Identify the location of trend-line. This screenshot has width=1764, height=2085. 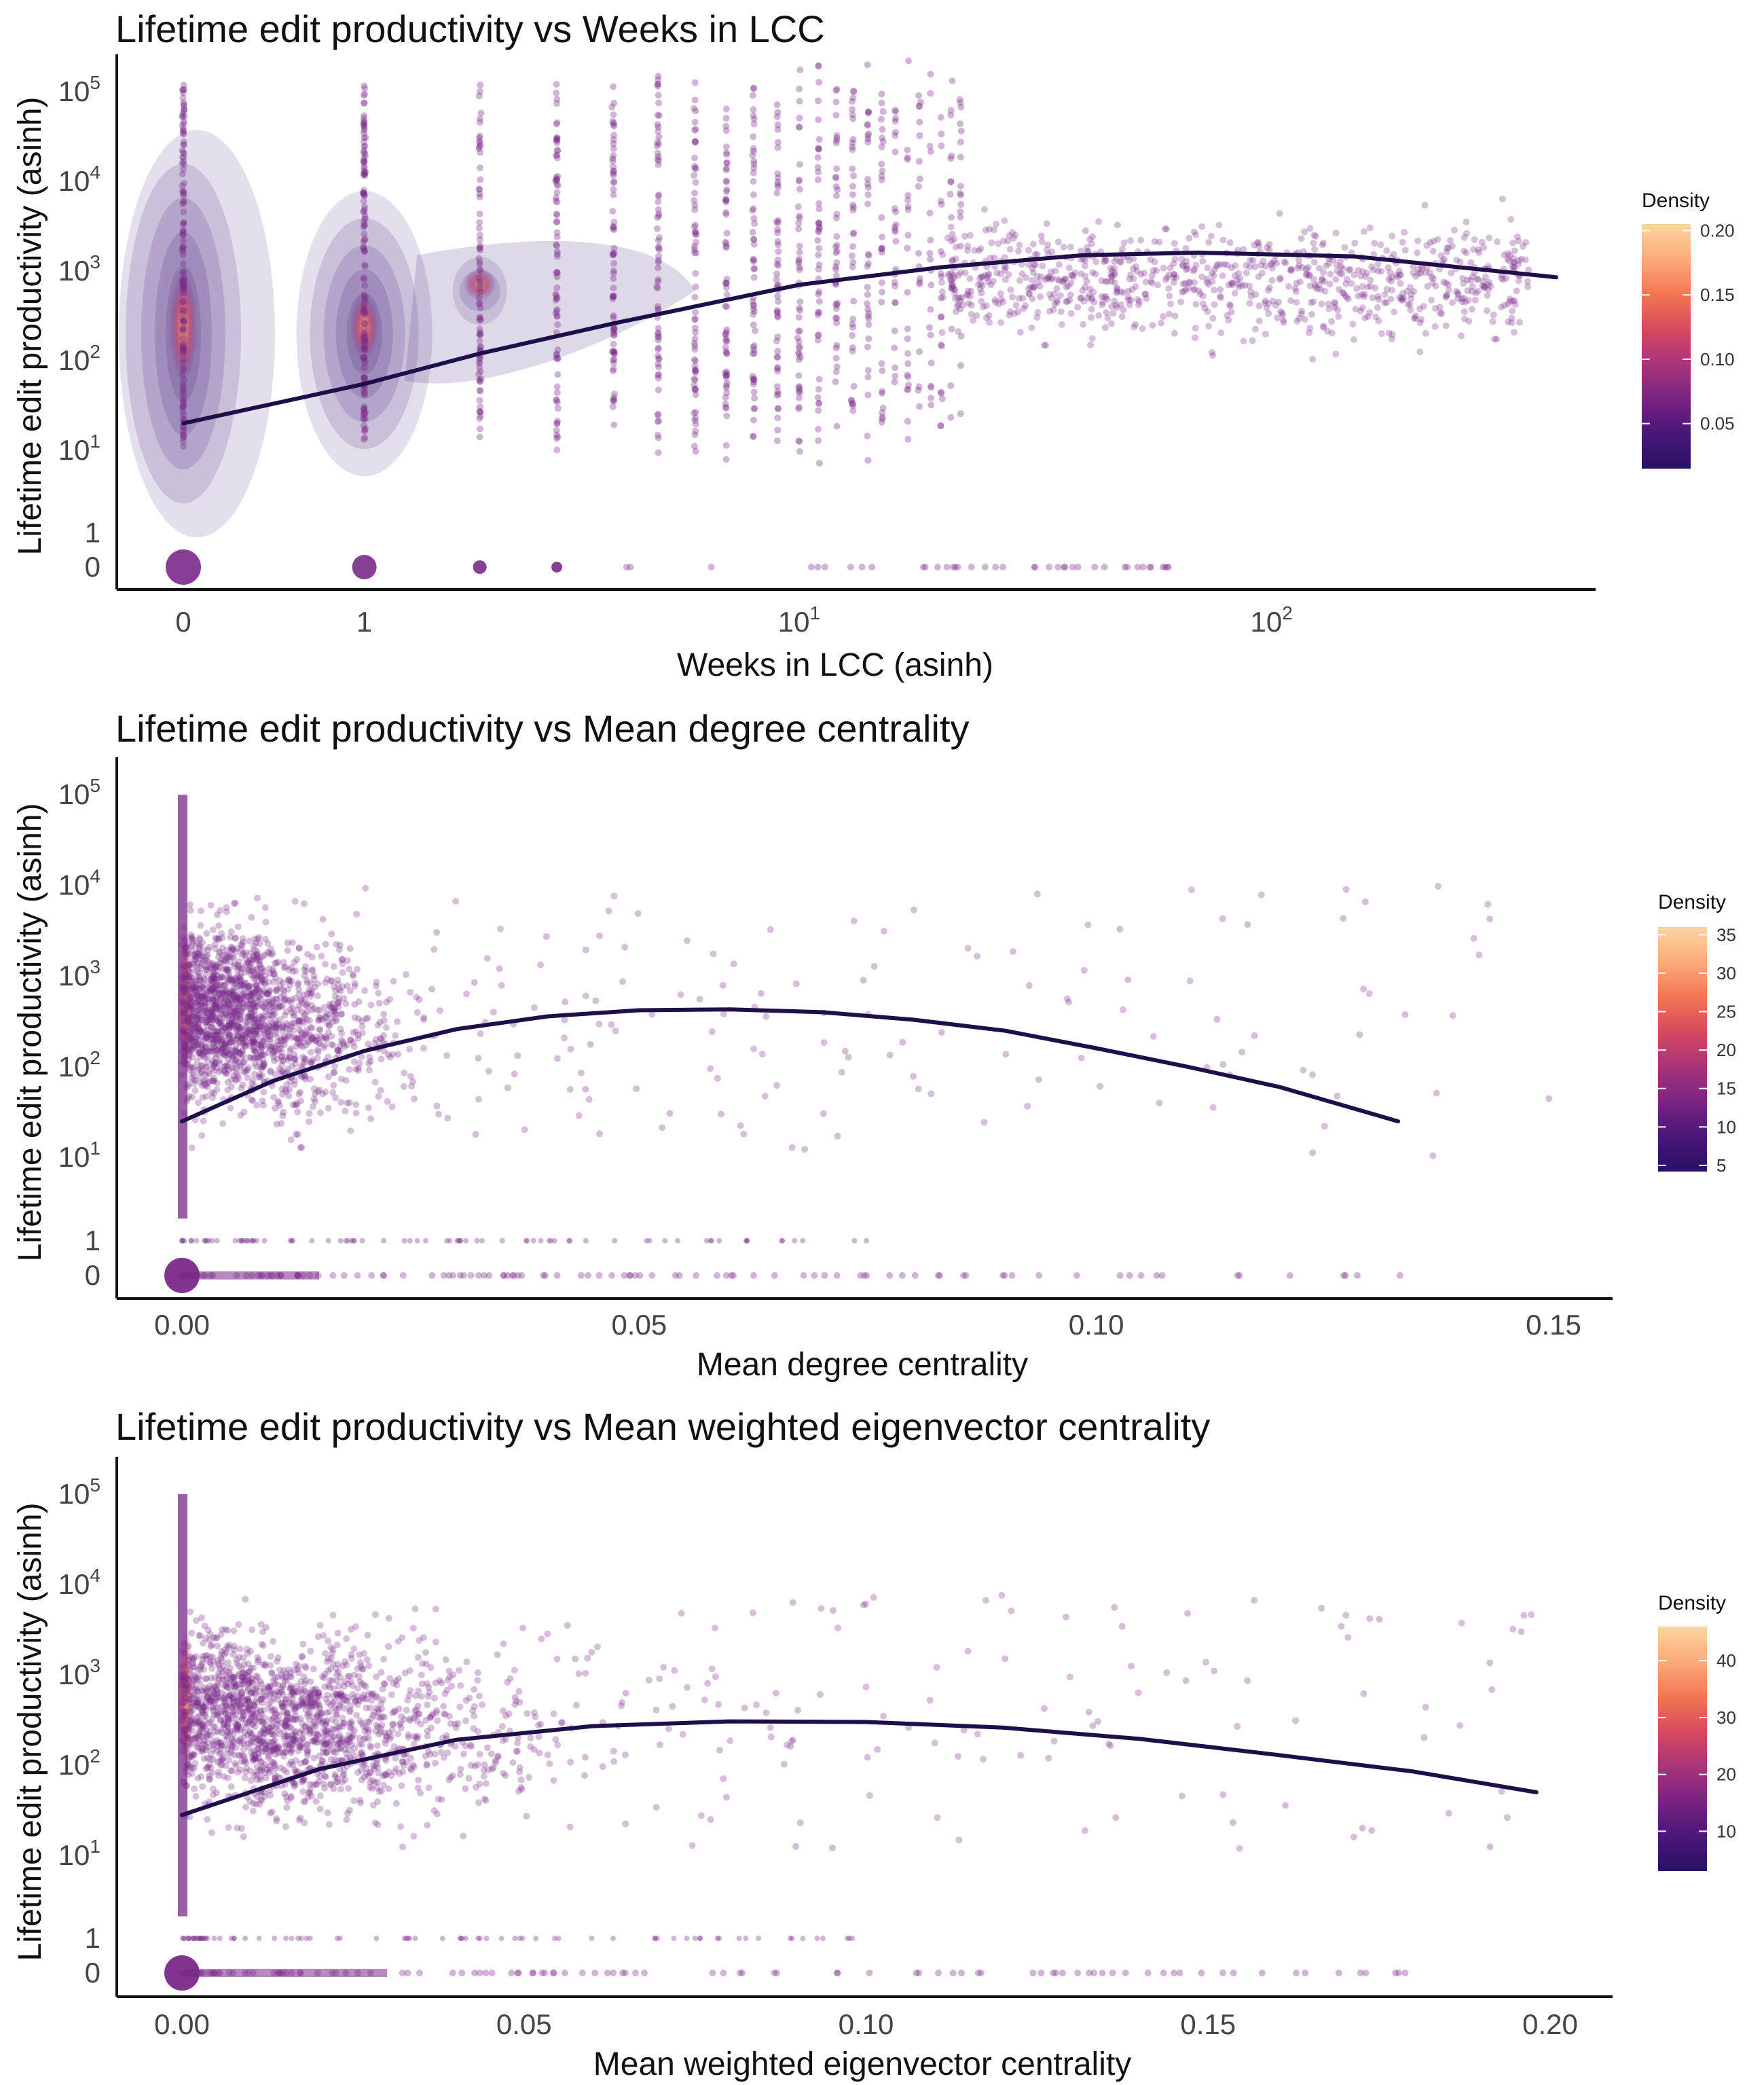
(869, 338).